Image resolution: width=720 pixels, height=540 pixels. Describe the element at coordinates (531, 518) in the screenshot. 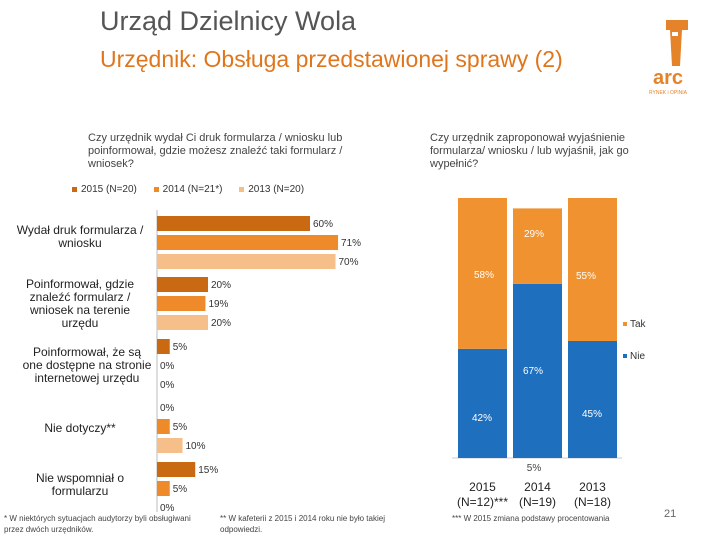

I see `footnote-3: *** W 2015 zmiana podstawy procentowania` at that location.